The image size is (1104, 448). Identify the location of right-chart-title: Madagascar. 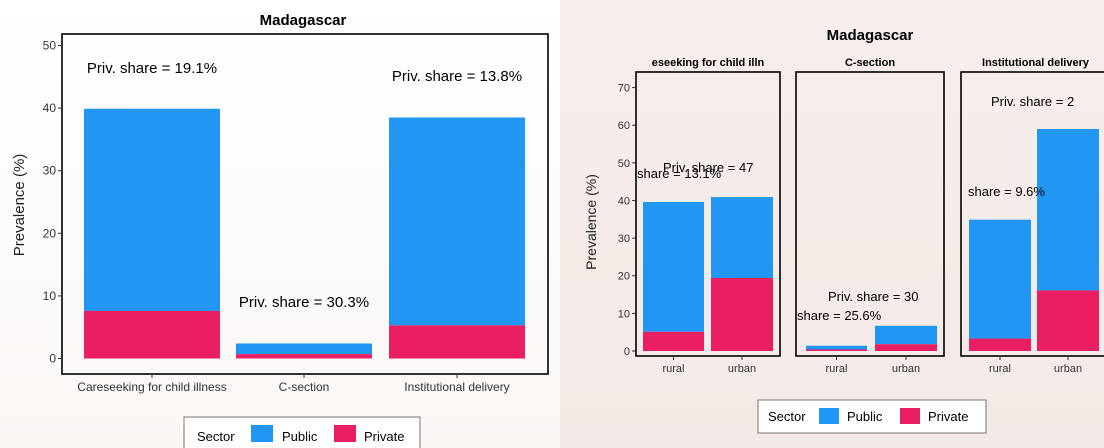
(870, 35).